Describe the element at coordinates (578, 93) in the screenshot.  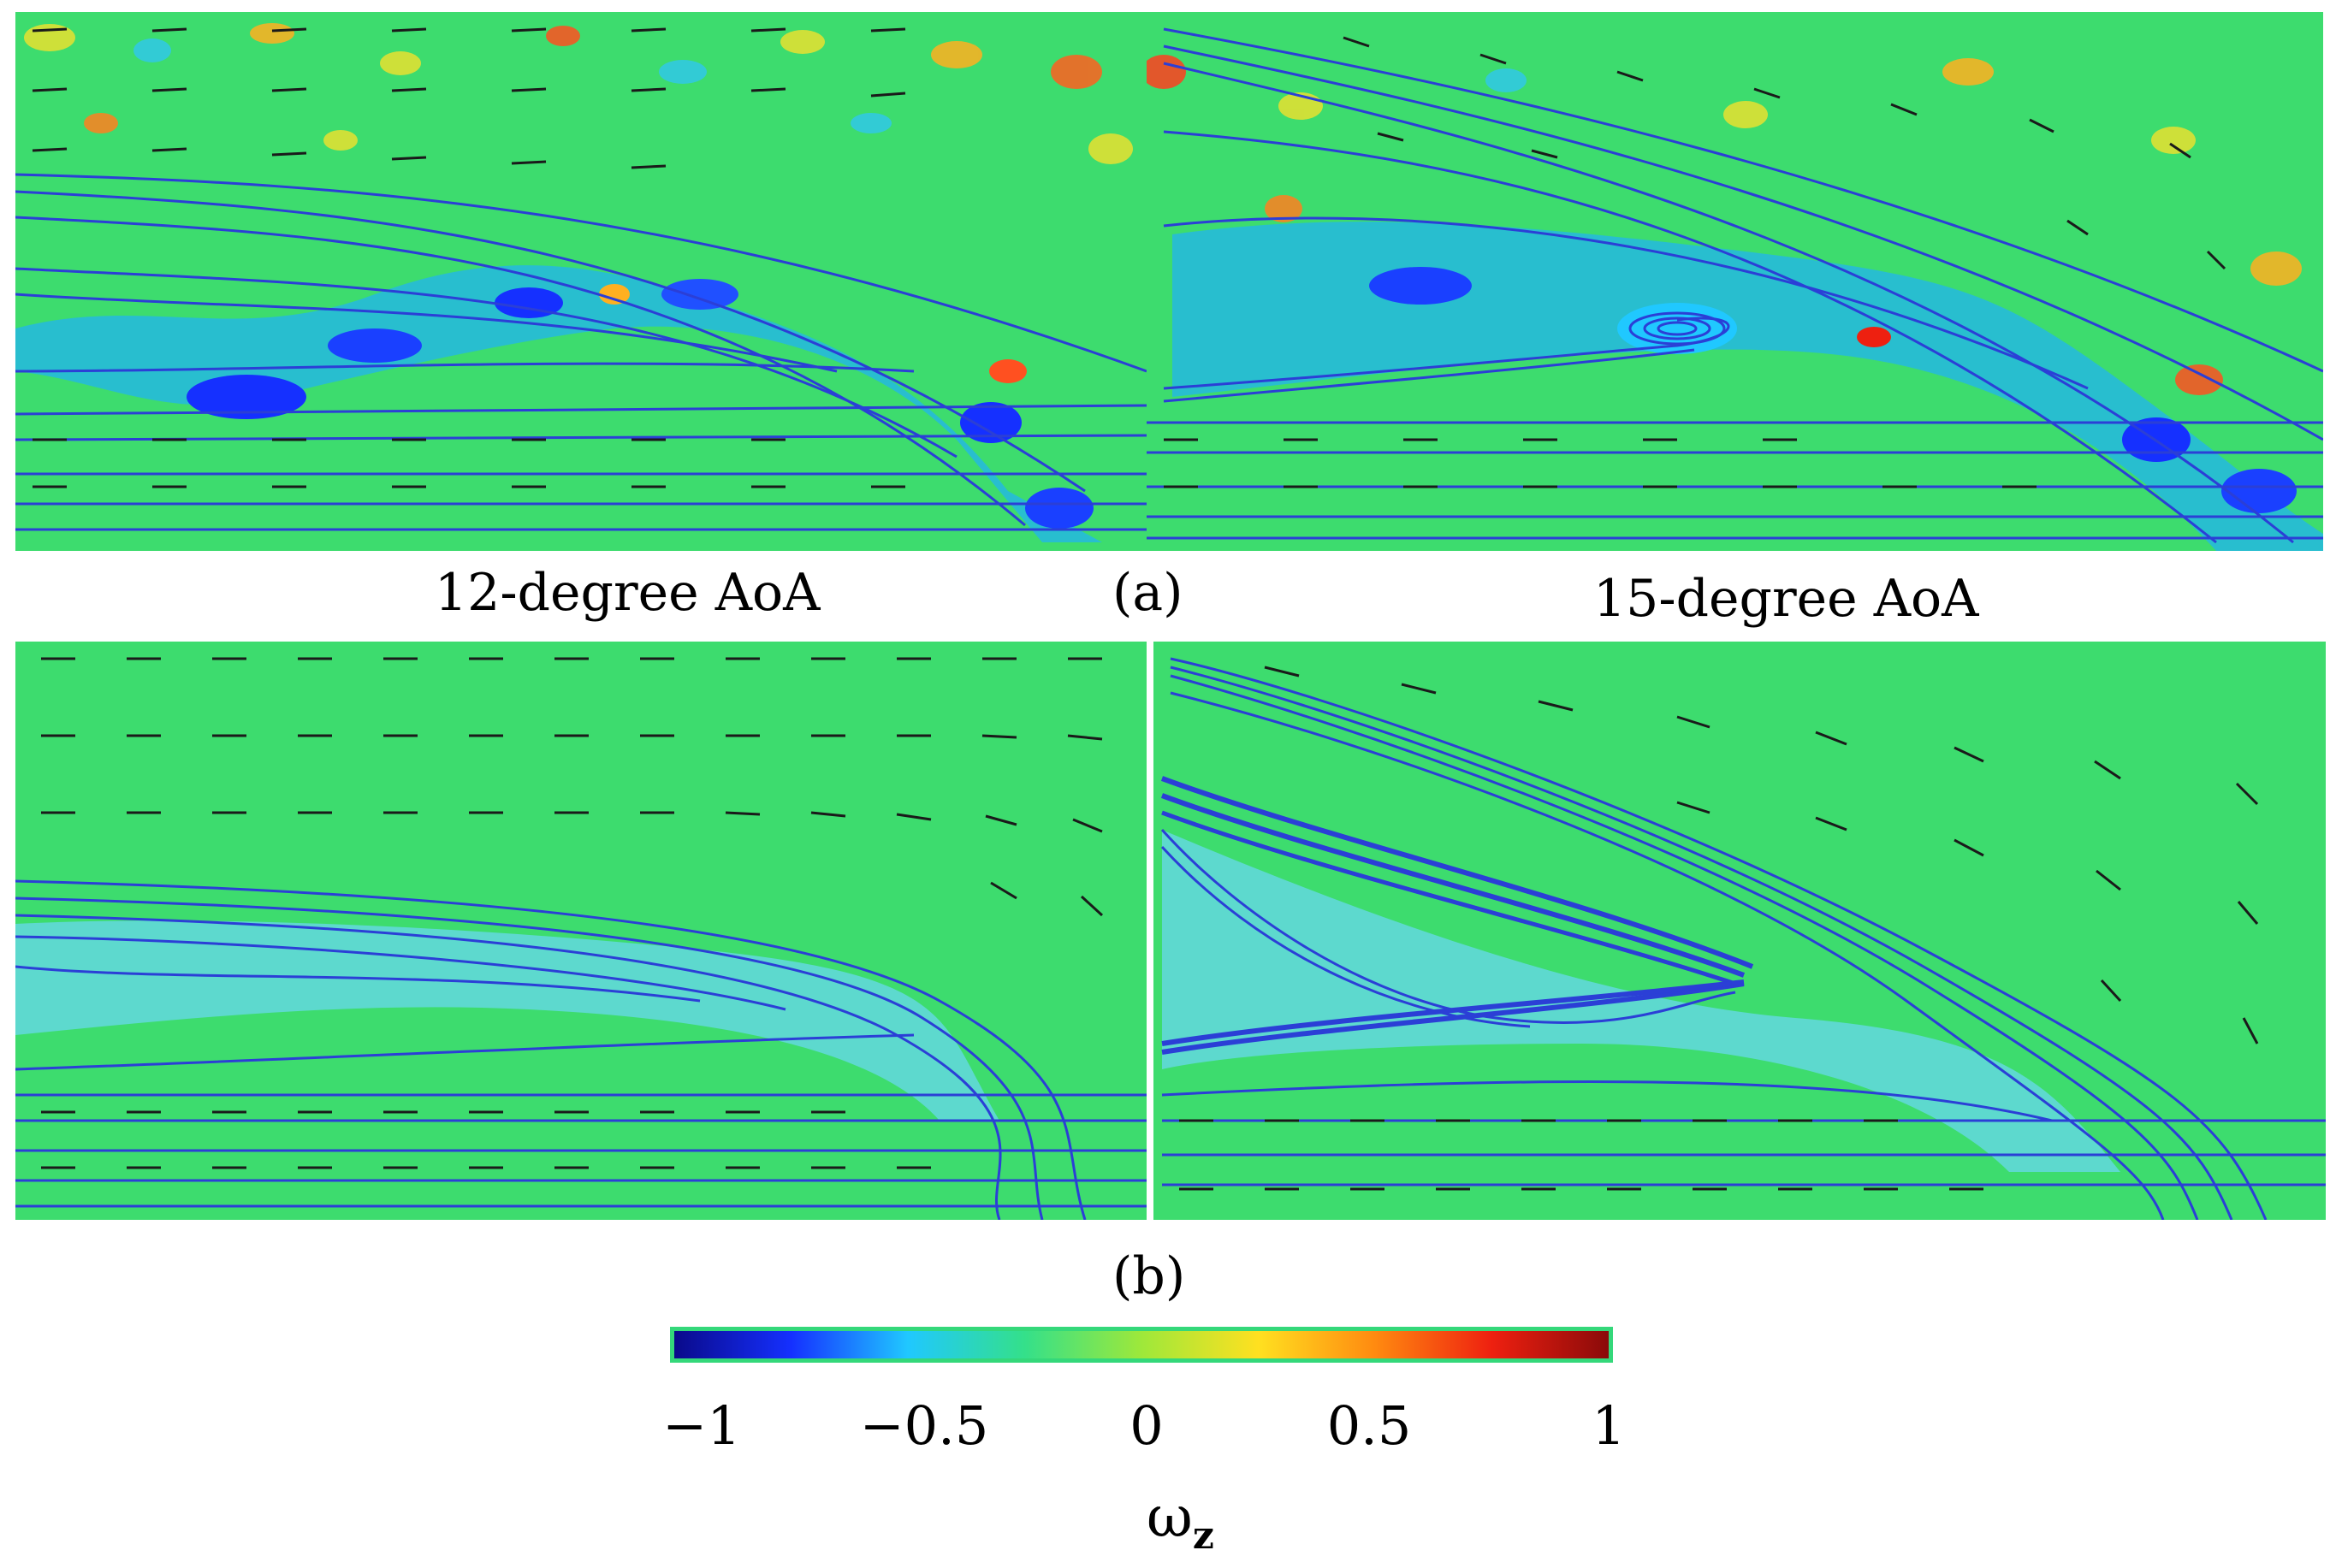
I see `noise-patches` at that location.